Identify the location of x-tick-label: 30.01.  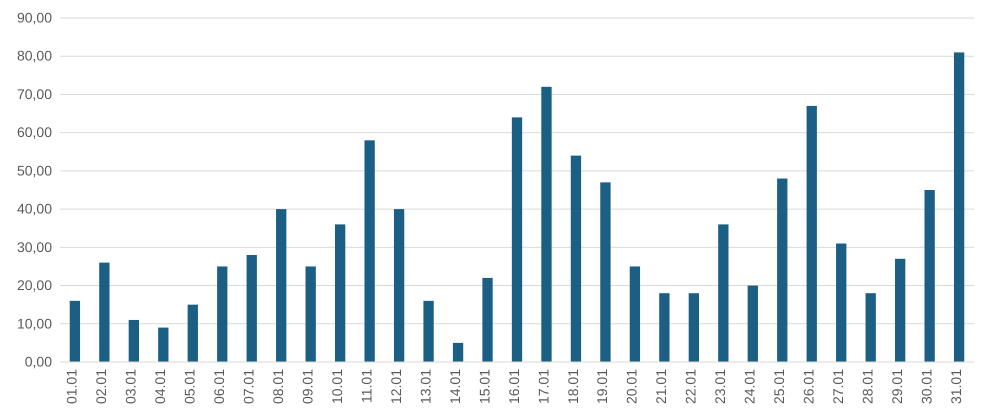
(926, 386).